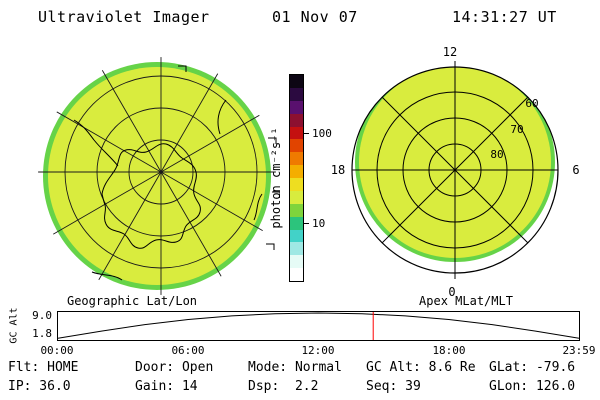  What do you see at coordinates (579, 350) in the screenshot?
I see `xtick-2359: 23:59` at bounding box center [579, 350].